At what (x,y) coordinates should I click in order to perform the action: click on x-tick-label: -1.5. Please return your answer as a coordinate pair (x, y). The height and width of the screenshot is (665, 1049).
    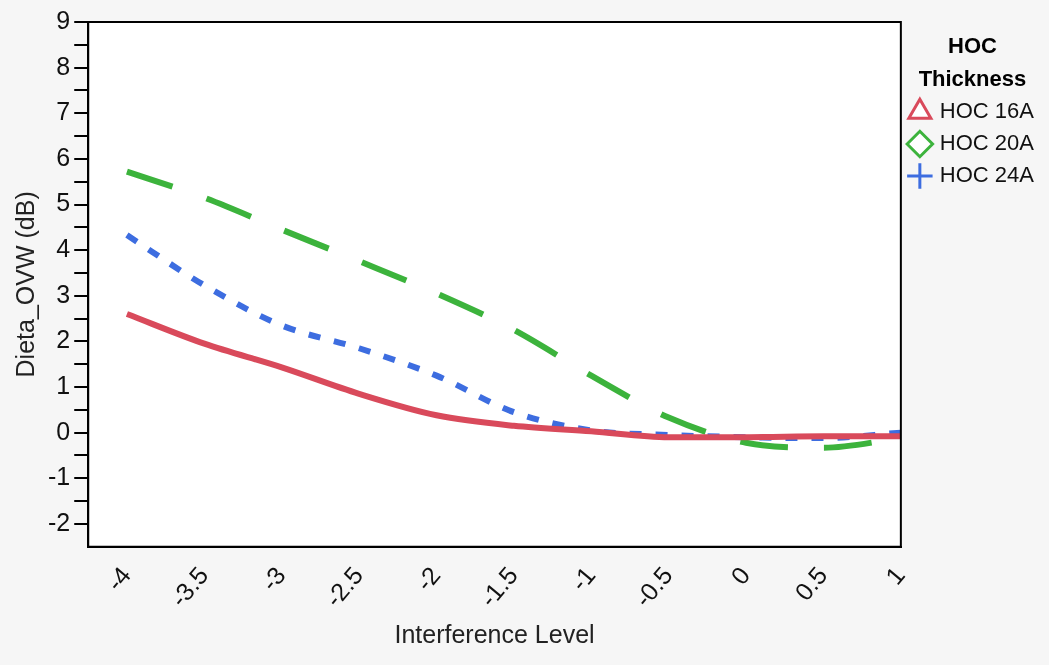
    Looking at the image, I should click on (498, 586).